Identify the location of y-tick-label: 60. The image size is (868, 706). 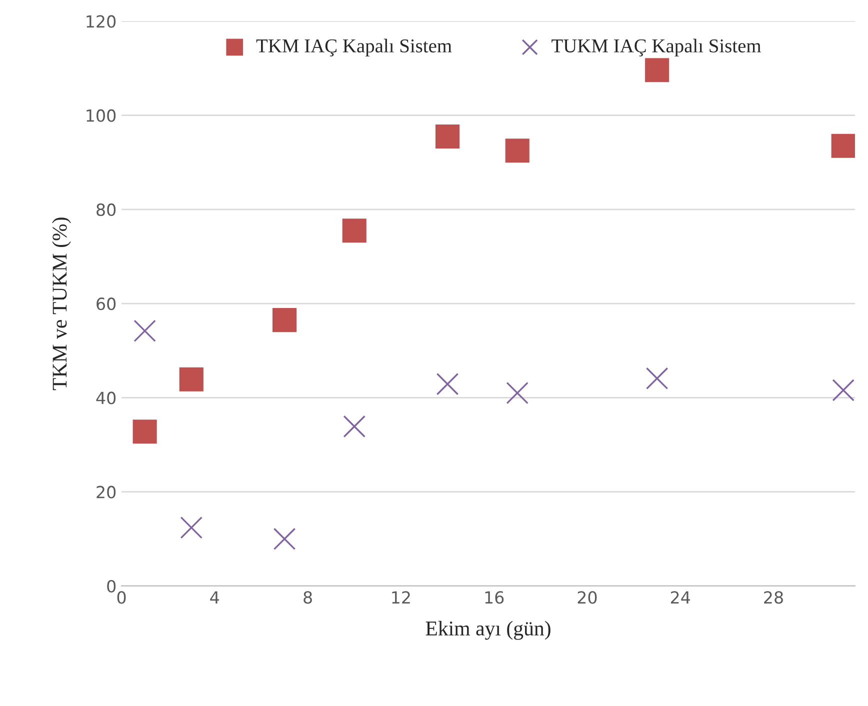
(106, 304).